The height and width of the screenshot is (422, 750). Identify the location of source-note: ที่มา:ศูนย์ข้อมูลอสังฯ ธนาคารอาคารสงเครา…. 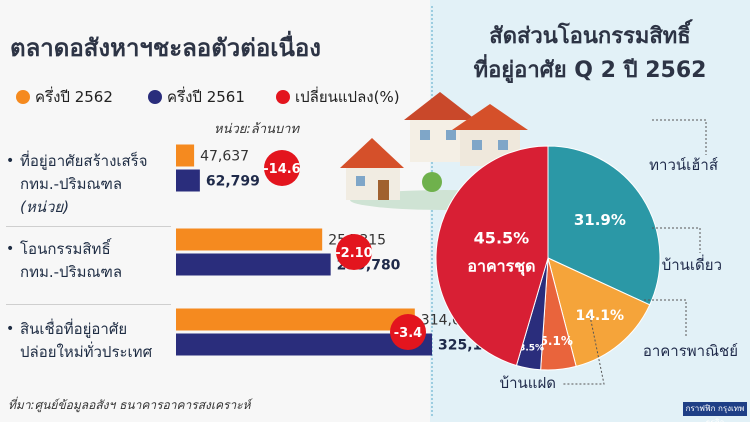
(129, 405).